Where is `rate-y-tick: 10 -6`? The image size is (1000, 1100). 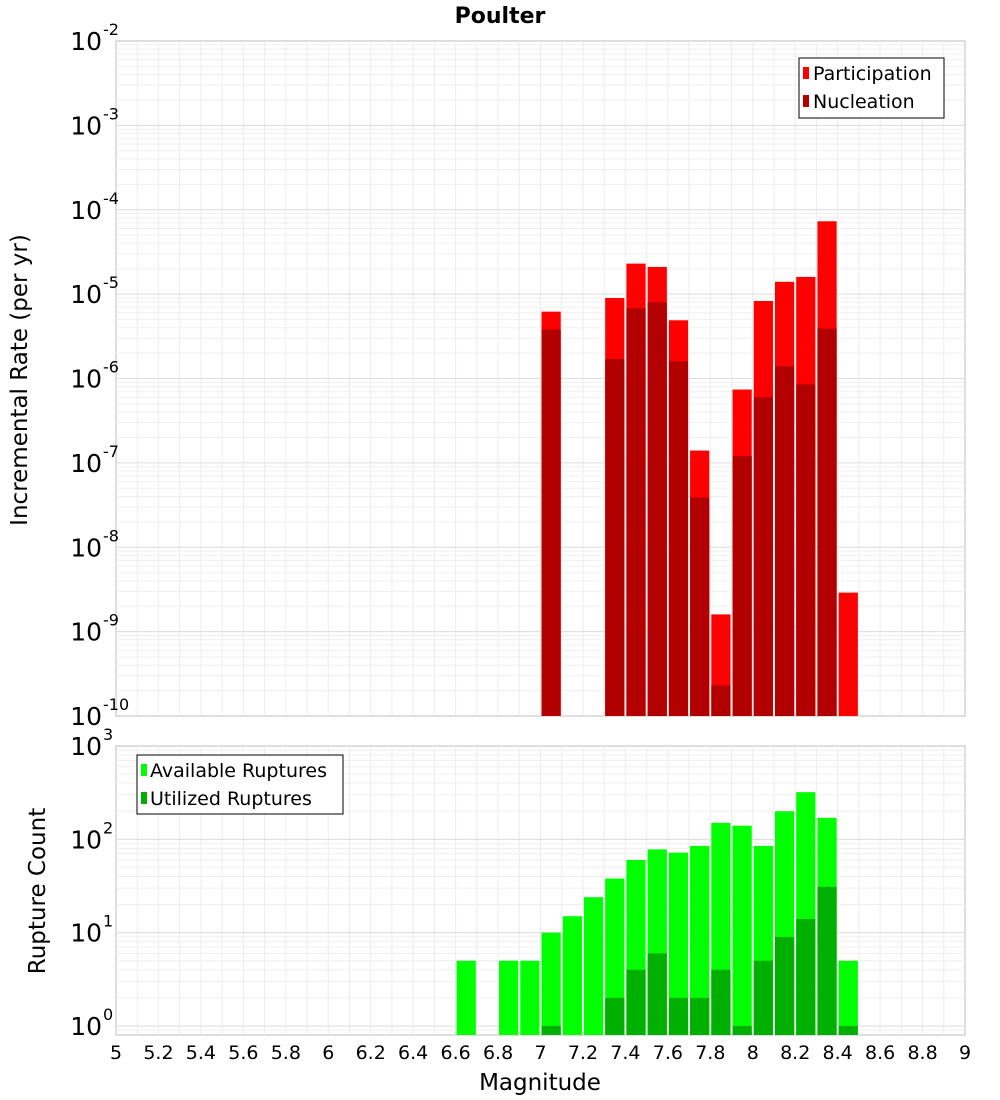 rate-y-tick: 10 -6 is located at coordinates (94, 376).